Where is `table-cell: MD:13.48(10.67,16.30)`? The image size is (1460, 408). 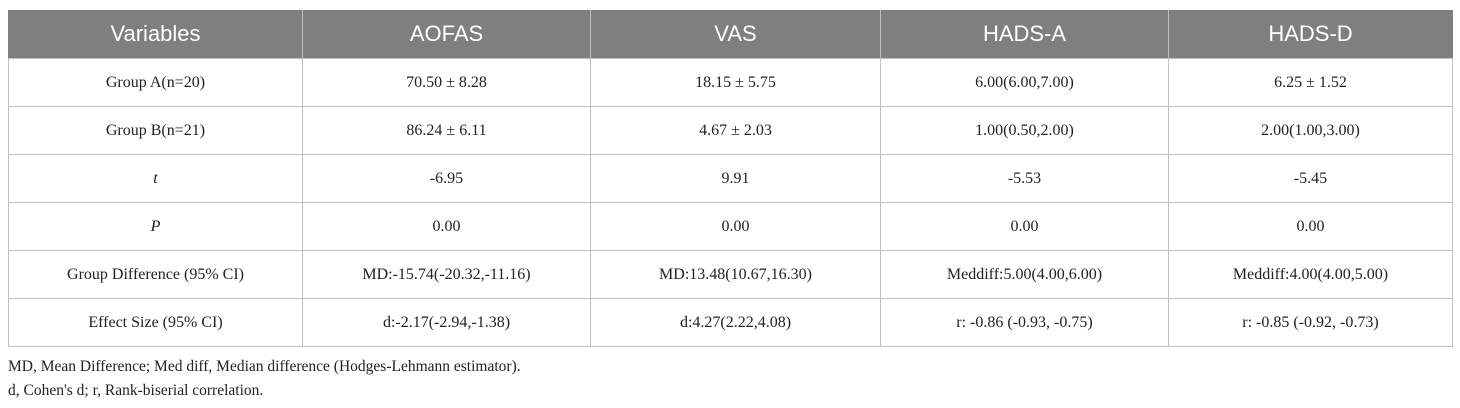 table-cell: MD:13.48(10.67,16.30) is located at coordinates (735, 274).